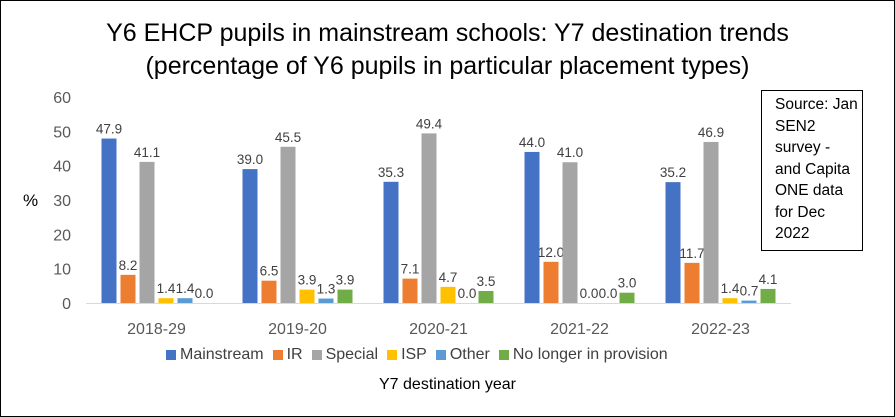 The width and height of the screenshot is (895, 417). I want to click on data-label: 41.0, so click(570, 152).